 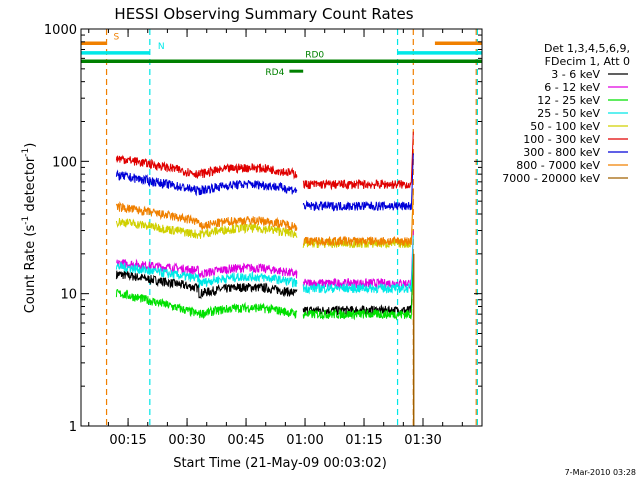 What do you see at coordinates (29, 228) in the screenshot?
I see `y-axis-label: Count Rate (s-1 detector-1)` at bounding box center [29, 228].